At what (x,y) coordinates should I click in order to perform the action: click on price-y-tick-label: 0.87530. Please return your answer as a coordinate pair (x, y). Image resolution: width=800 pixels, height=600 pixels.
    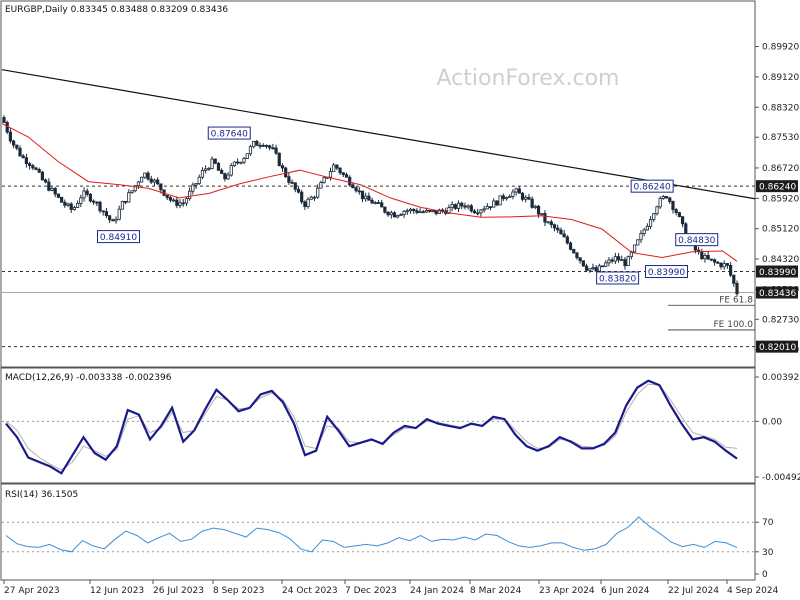
    Looking at the image, I should click on (780, 138).